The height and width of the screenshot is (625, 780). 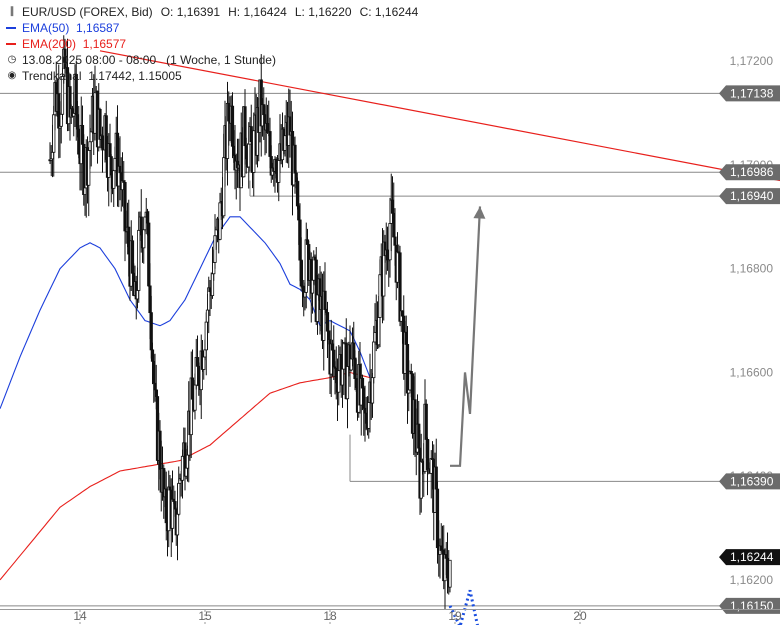 I want to click on y-tick-label: 1,16200, so click(x=752, y=580).